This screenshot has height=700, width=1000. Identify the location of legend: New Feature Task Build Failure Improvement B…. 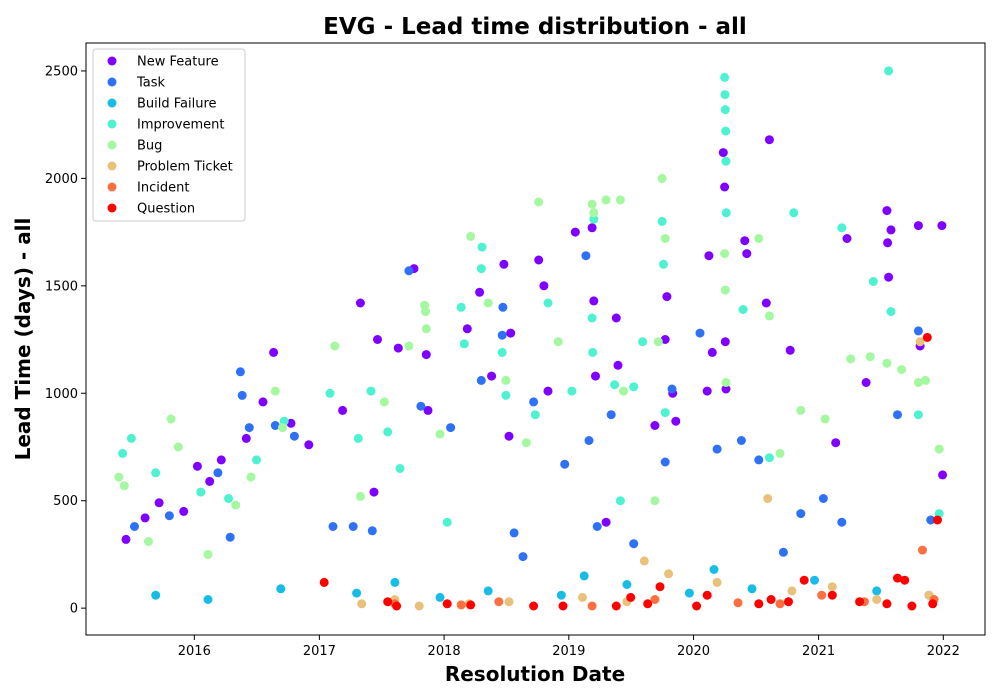
(169, 135).